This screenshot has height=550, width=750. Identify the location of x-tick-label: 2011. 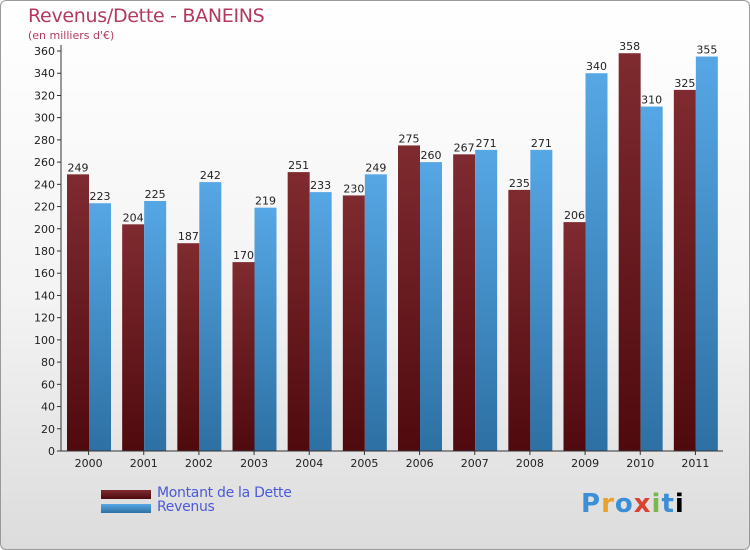
(695, 463).